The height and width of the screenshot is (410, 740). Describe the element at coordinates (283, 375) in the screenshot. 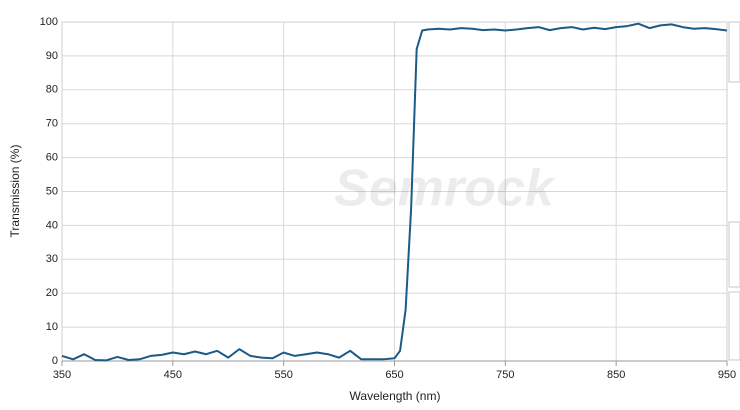

I see `x-tick-label: 550` at that location.